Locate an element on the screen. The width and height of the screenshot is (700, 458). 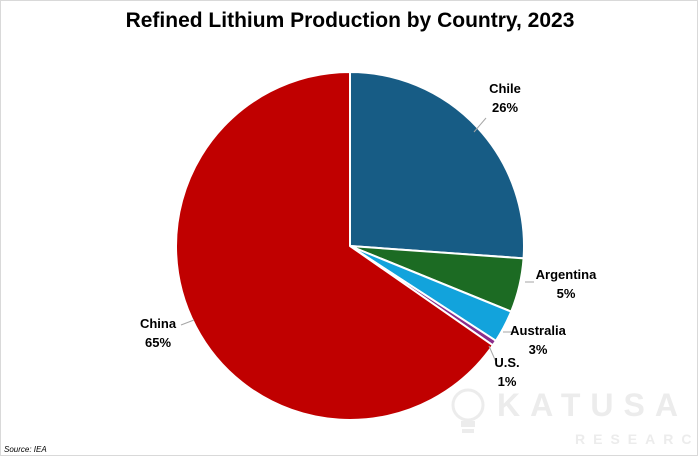
watermark-logo: KATUSA RESEARCH is located at coordinates (572, 420).